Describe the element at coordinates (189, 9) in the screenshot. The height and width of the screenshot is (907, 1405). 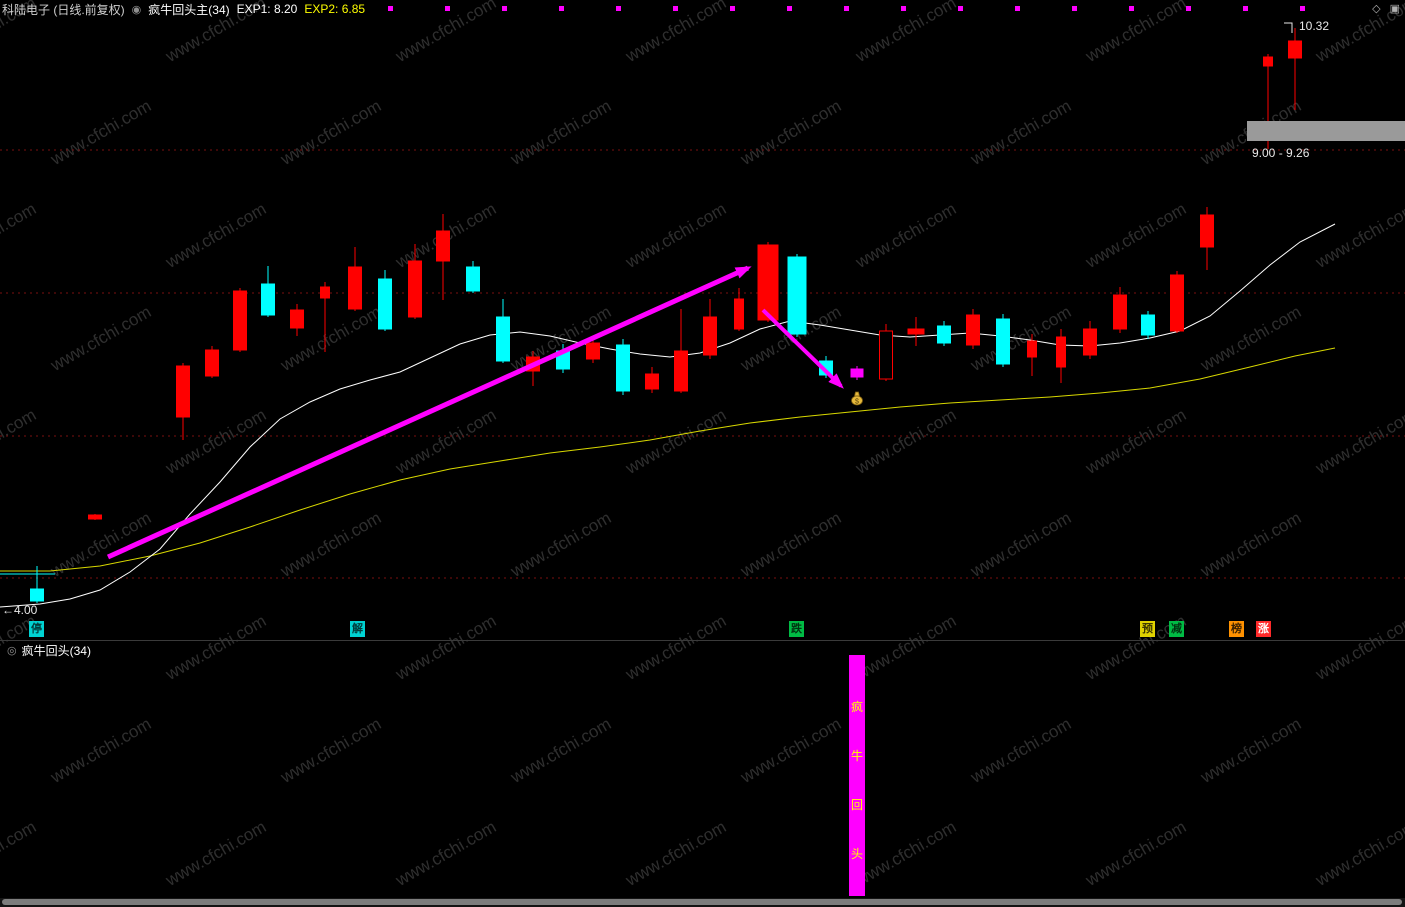
I see `main-indicator-label: 疯牛回头主(34)` at that location.